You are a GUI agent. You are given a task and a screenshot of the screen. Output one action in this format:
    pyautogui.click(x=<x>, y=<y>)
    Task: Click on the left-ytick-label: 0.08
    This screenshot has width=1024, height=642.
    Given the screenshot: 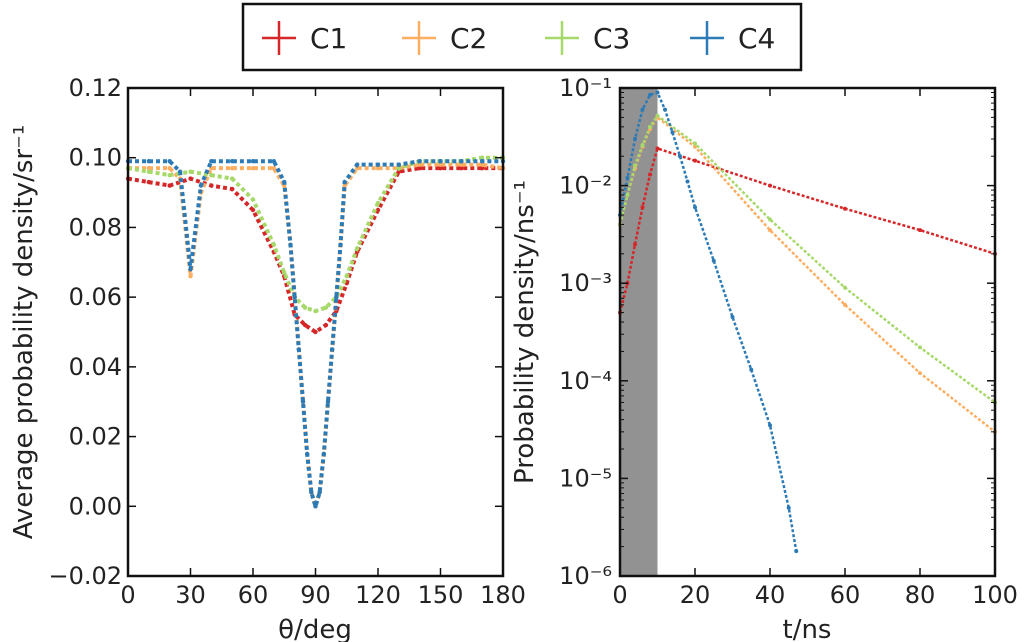 What is the action you would take?
    pyautogui.click(x=95, y=227)
    